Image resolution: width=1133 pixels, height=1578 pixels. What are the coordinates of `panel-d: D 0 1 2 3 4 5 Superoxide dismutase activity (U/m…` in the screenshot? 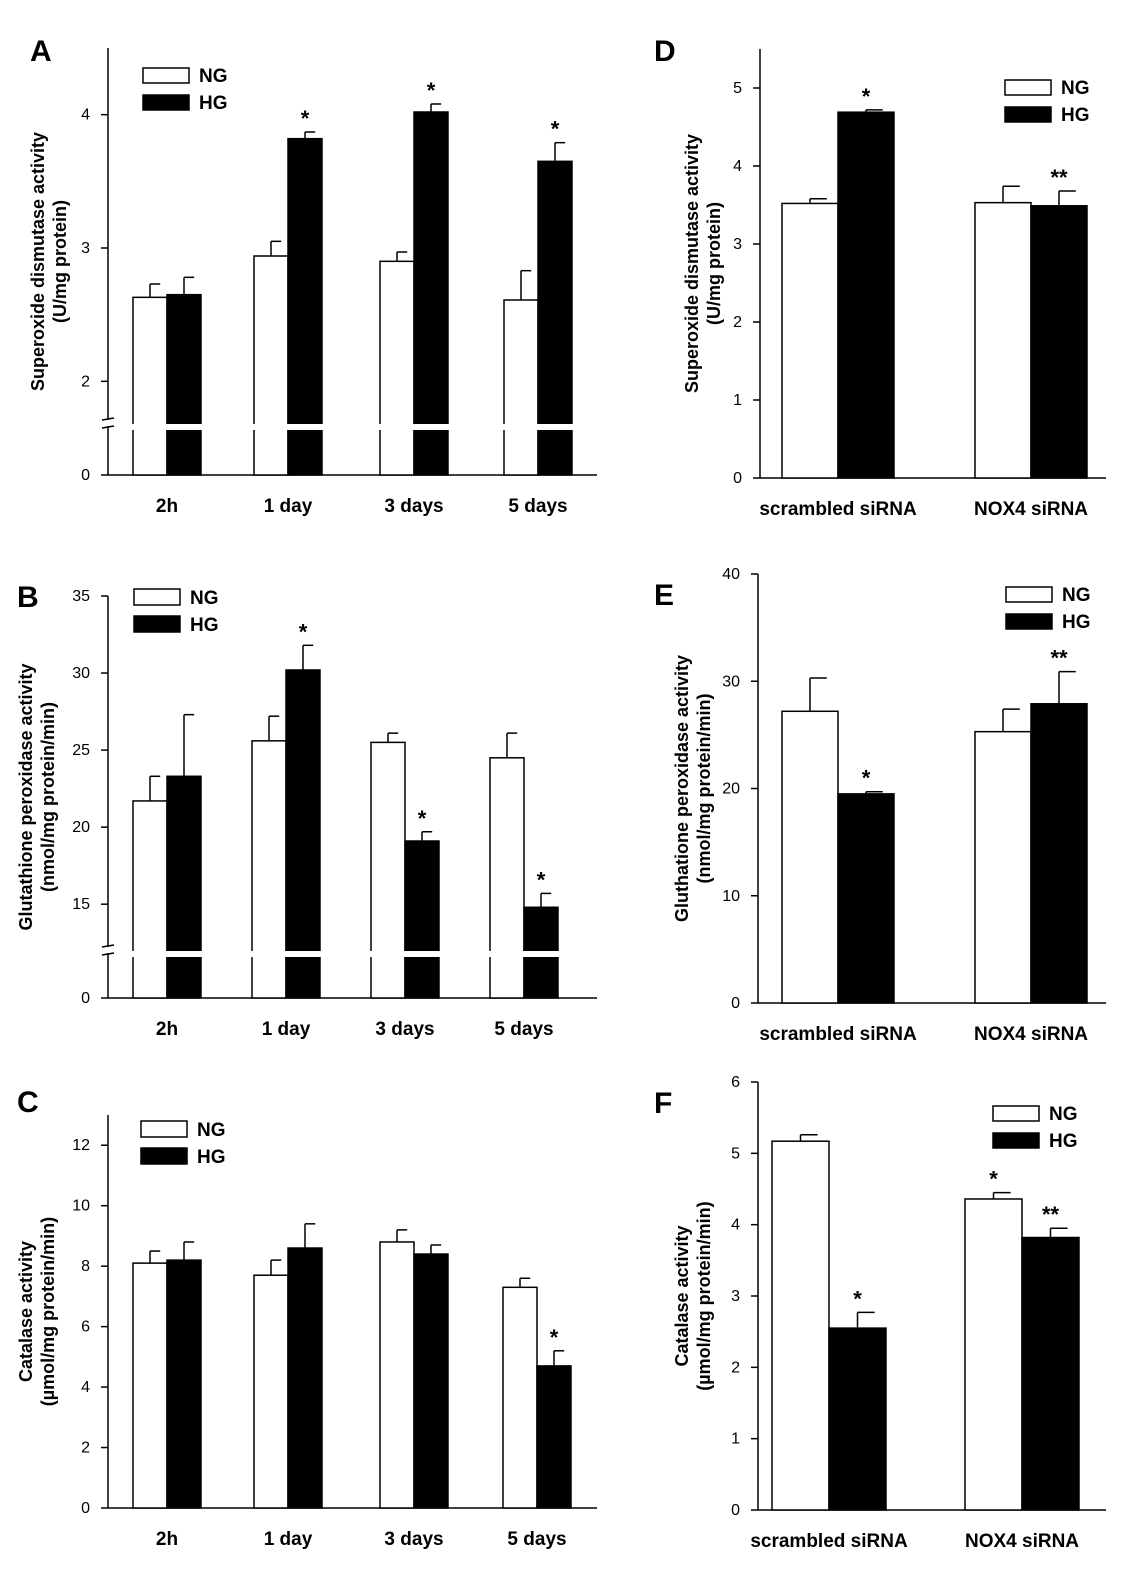 It's located at (880, 277).